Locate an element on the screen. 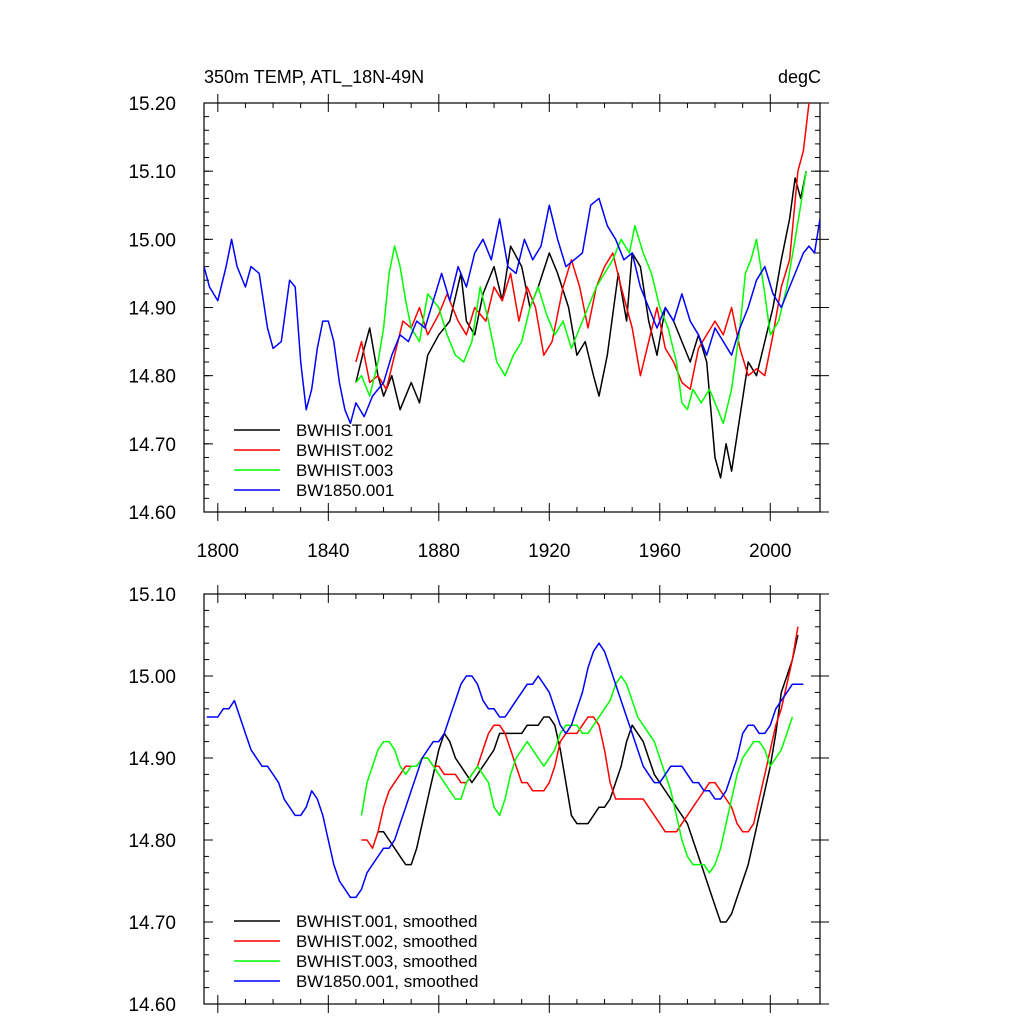  legend-label: BWHIST.002, smoothed is located at coordinates (386, 941).